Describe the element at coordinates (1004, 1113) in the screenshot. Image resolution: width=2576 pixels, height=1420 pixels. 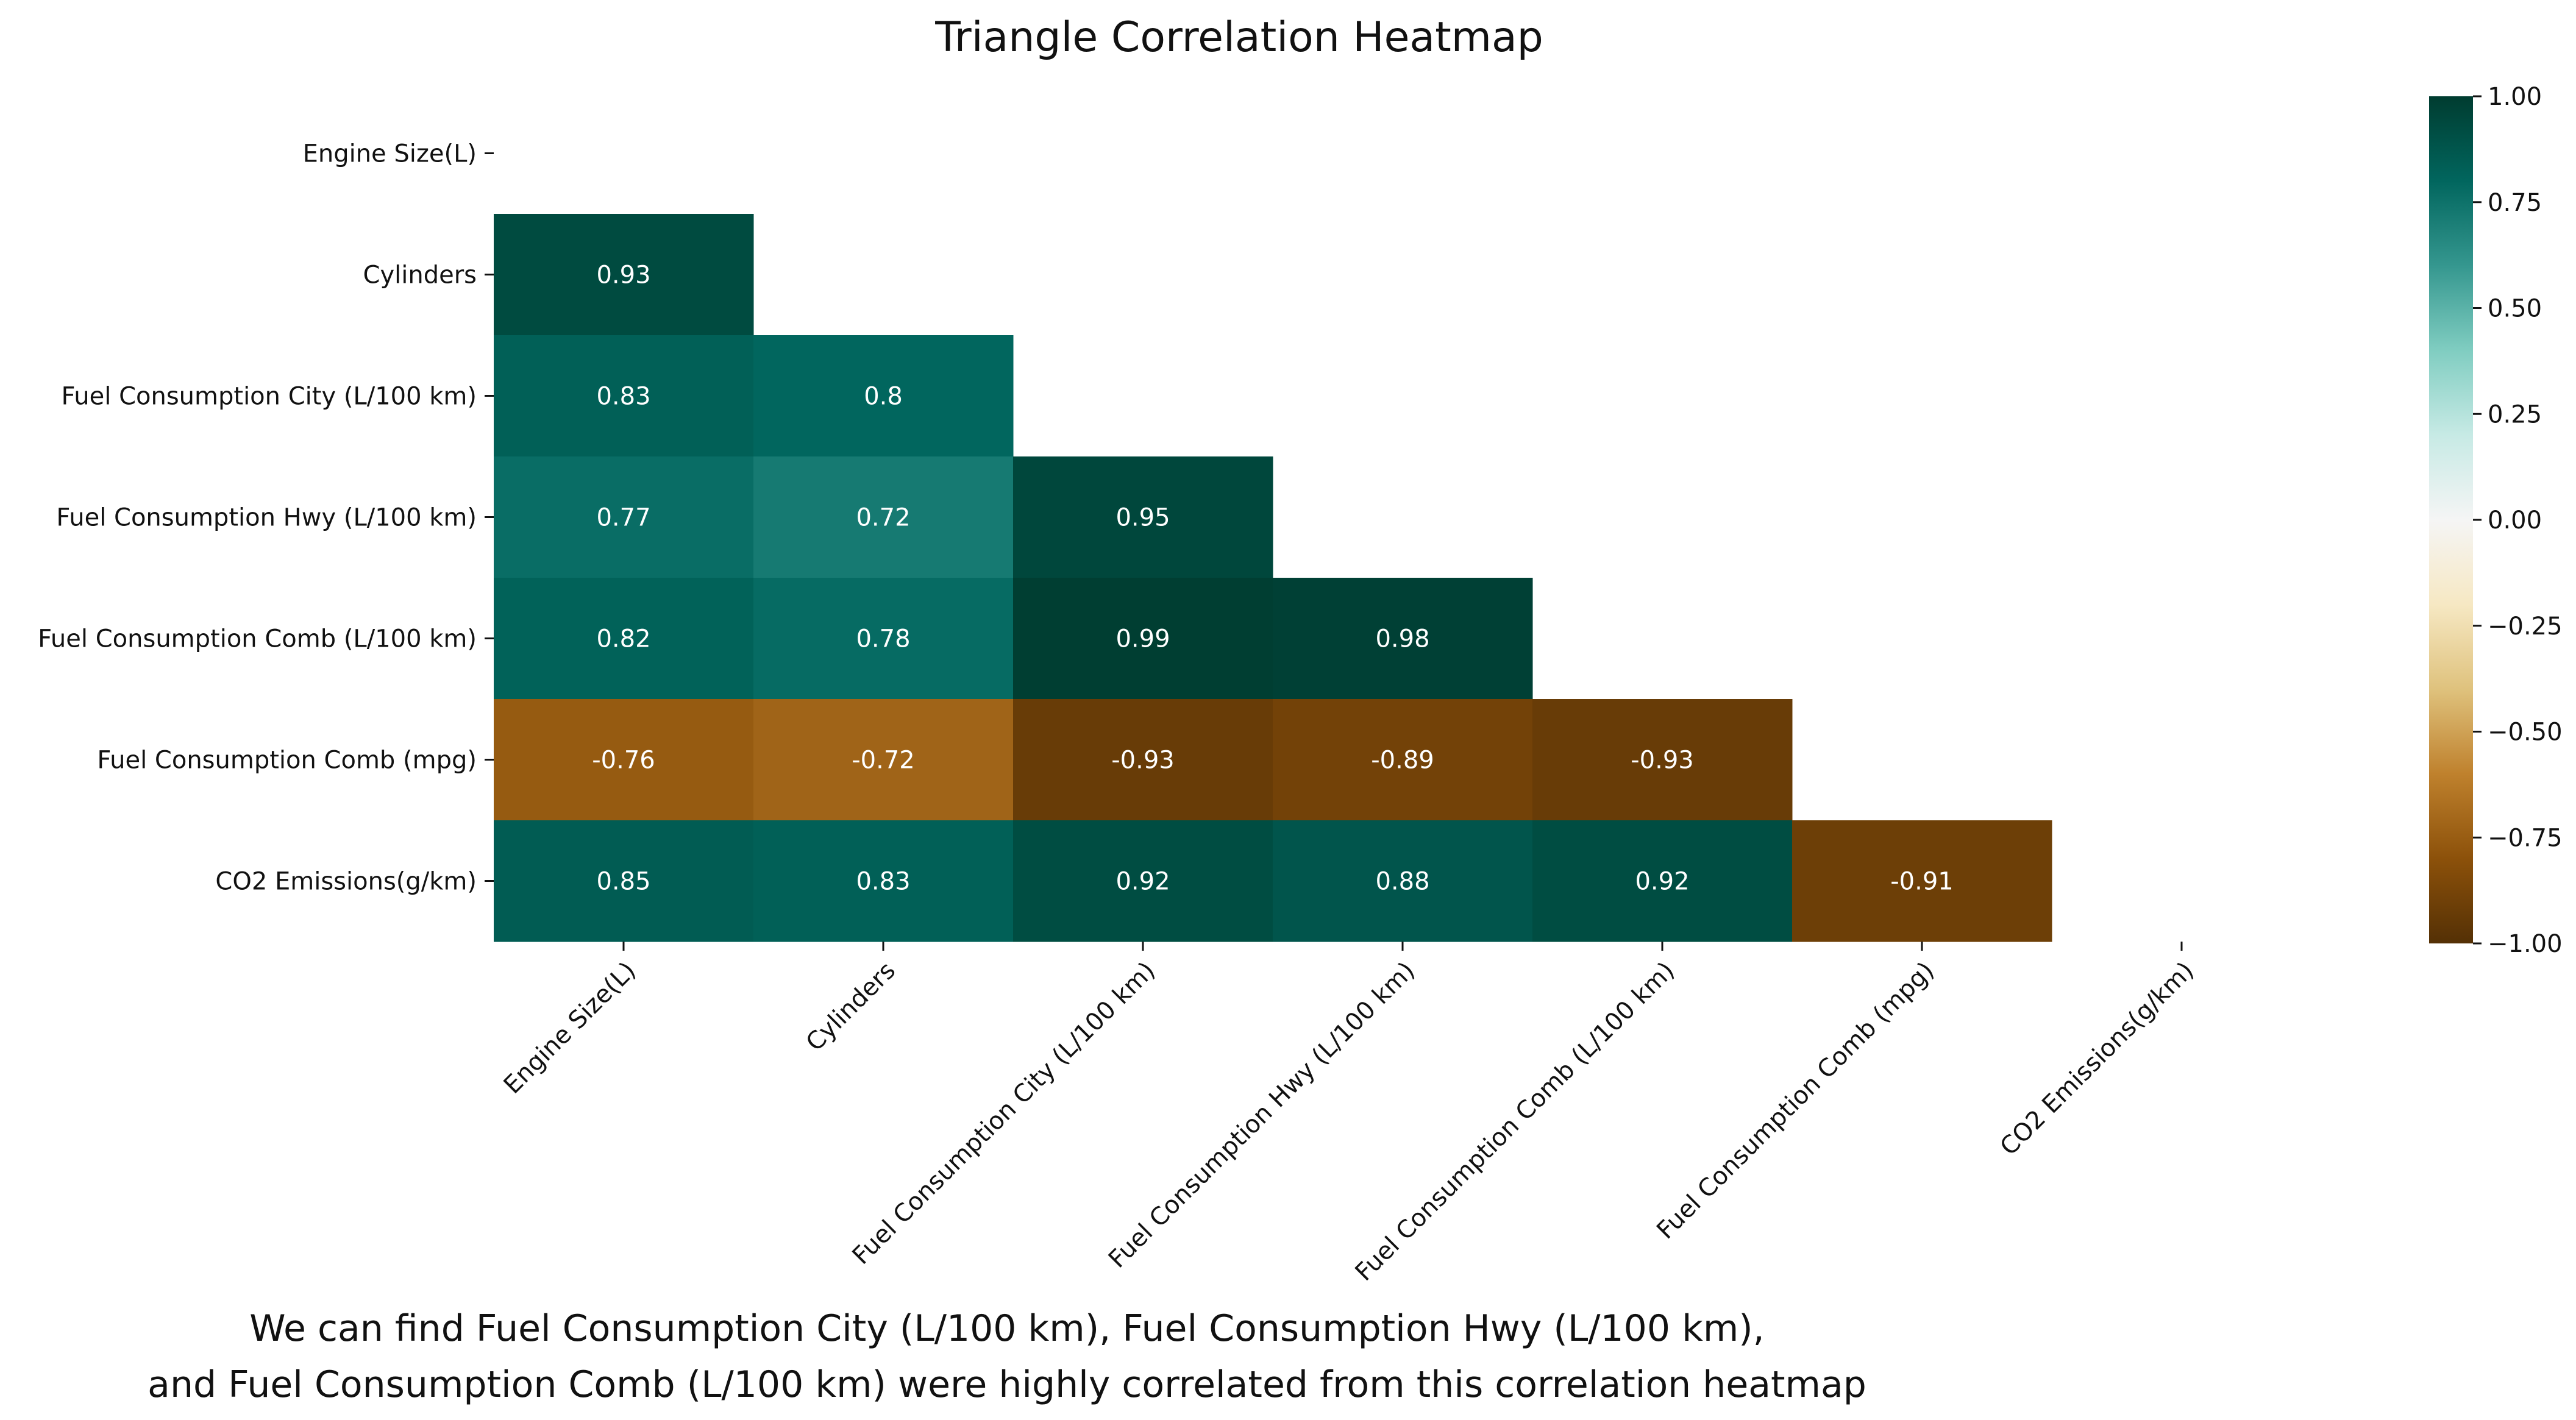
I see `x-tick-label: Fuel Consumption City (L/100 km)` at that location.